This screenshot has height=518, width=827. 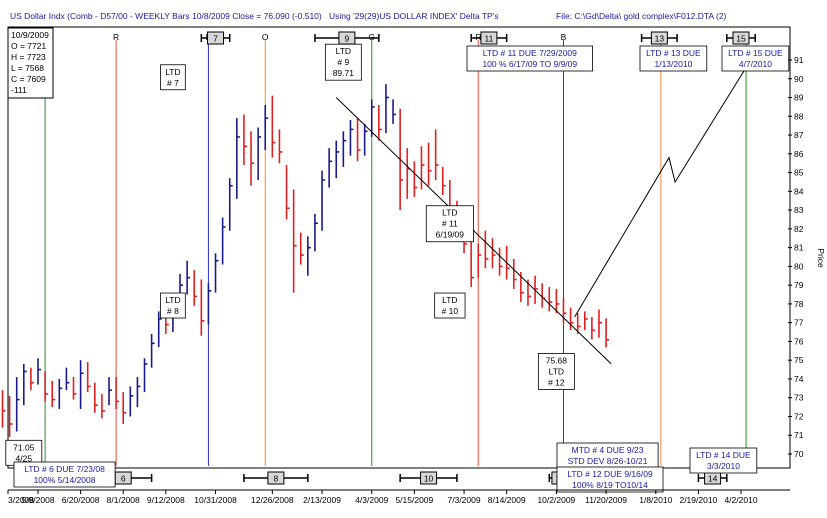 What do you see at coordinates (799, 229) in the screenshot?
I see `y-tick-label: 82` at bounding box center [799, 229].